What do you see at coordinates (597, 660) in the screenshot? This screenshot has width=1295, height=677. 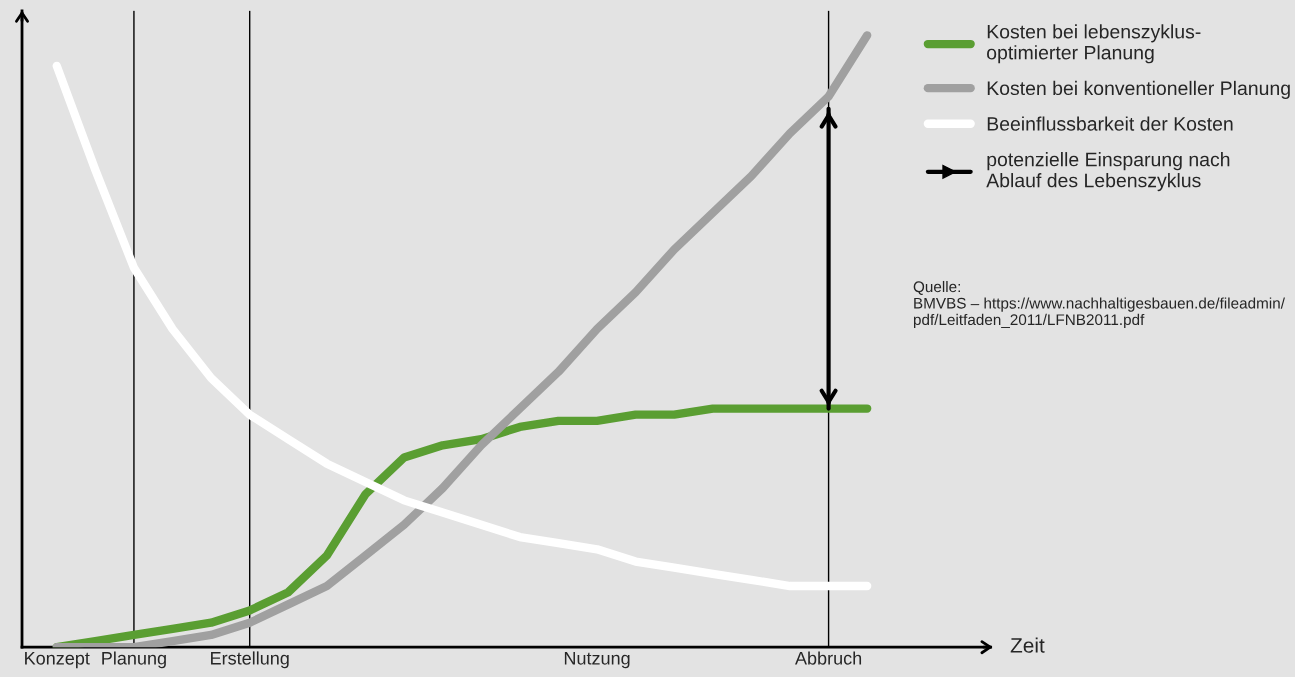 I see `x-tick-label: Nutzung` at bounding box center [597, 660].